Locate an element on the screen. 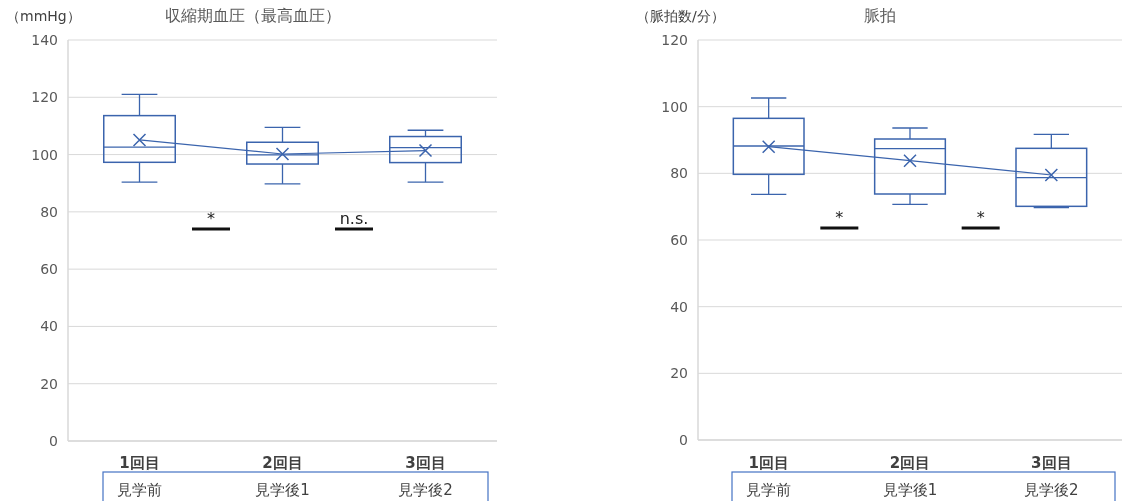 Image resolution: width=1126 pixels, height=501 pixels. chart-title: 収縮期血圧（最高血圧） is located at coordinates (252, 15).